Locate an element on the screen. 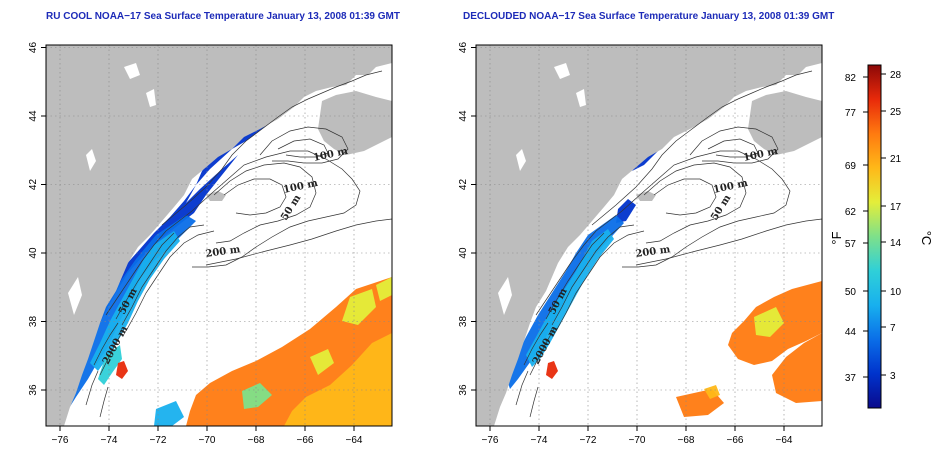  celsius-tick-label: 14 is located at coordinates (896, 243).